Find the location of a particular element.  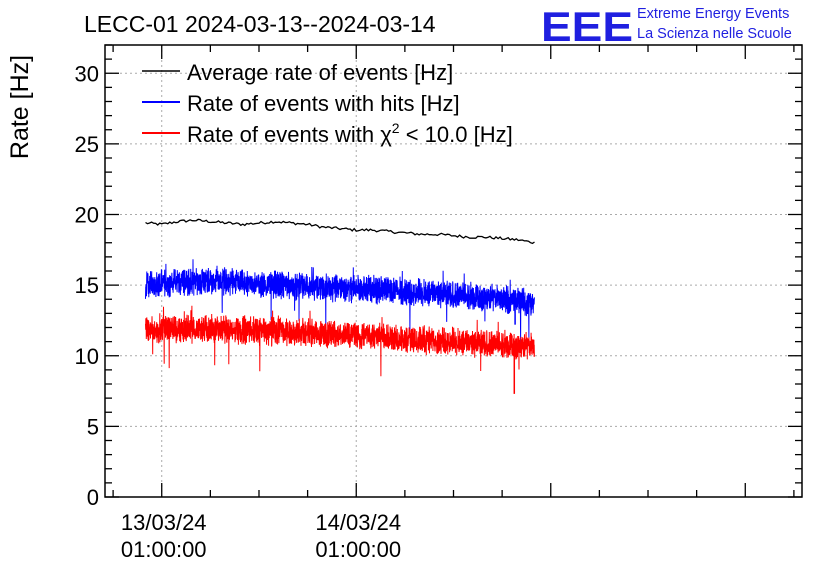

y-tick-label: 10 is located at coordinates (87, 356).